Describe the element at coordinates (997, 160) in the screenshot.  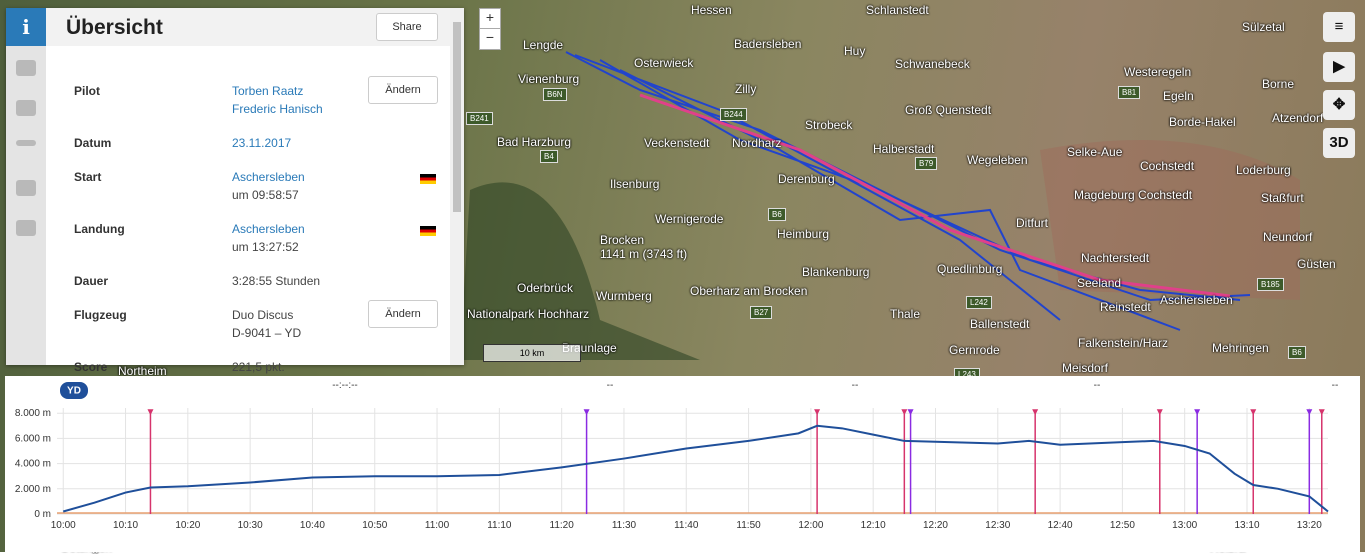
I see `map-label: Wegeleben` at that location.